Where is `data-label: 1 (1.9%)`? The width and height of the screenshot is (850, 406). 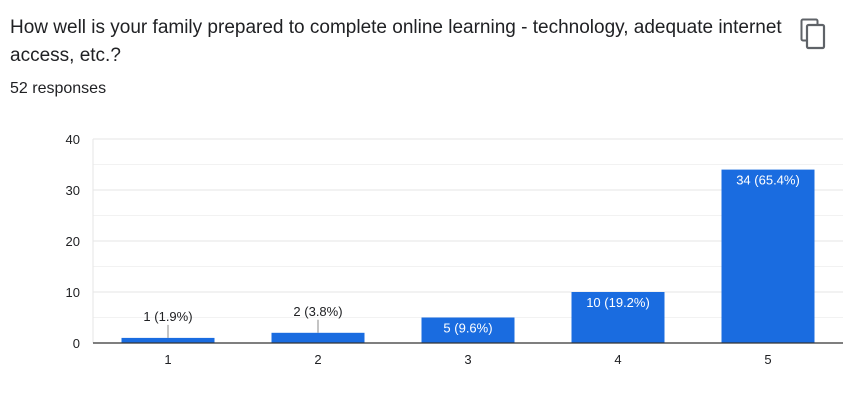
data-label: 1 (1.9%) is located at coordinates (167, 316).